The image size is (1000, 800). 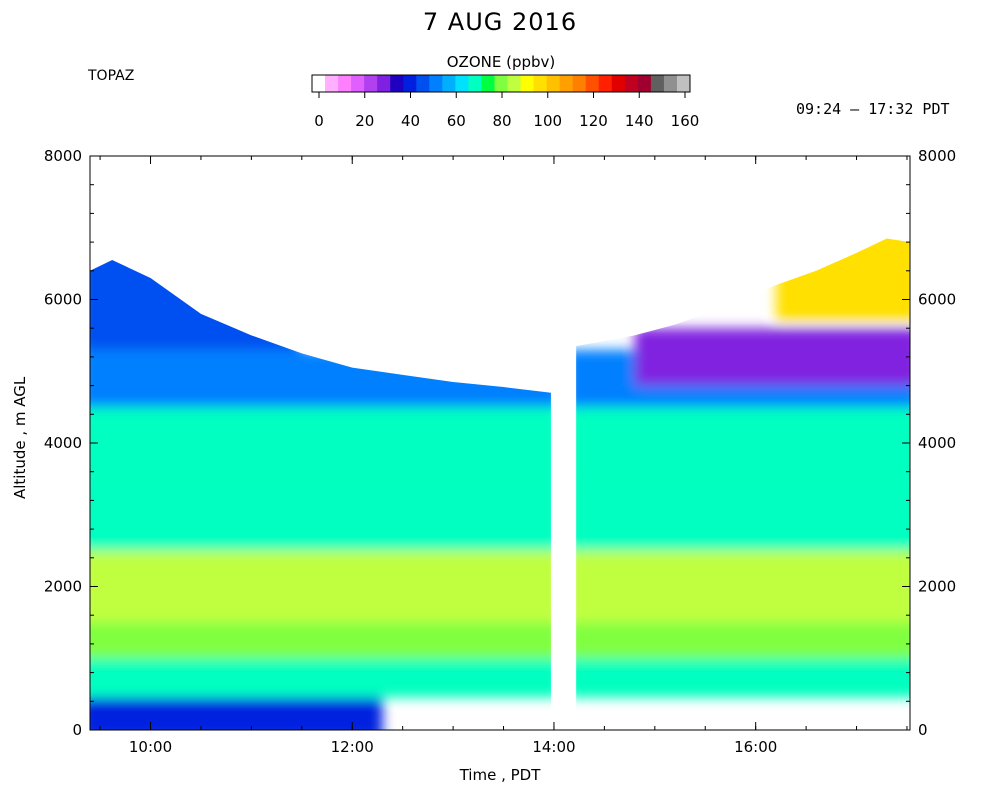 I want to click on colorbar-tick-label: 100, so click(x=547, y=121).